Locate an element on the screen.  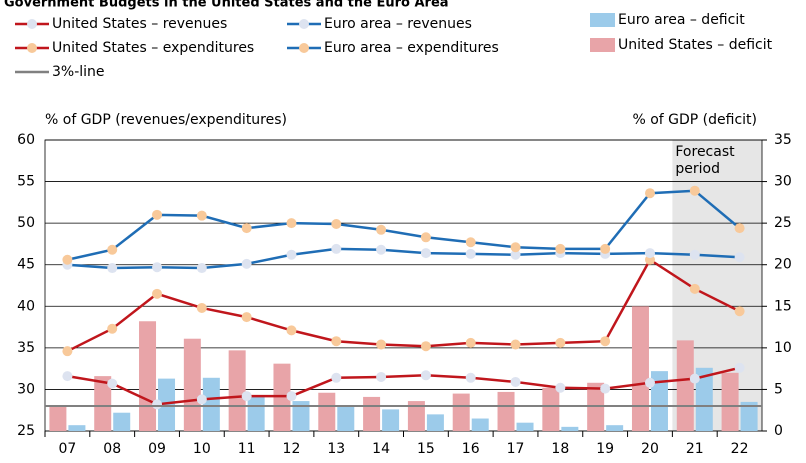
legend-label: Euro area – expenditures is located at coordinates (411, 48).